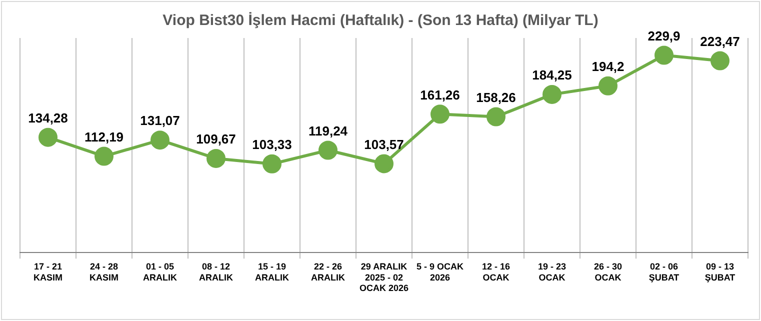 This screenshot has height=321, width=761. What do you see at coordinates (104, 136) in the screenshot?
I see `data-label: 112,19` at bounding box center [104, 136].